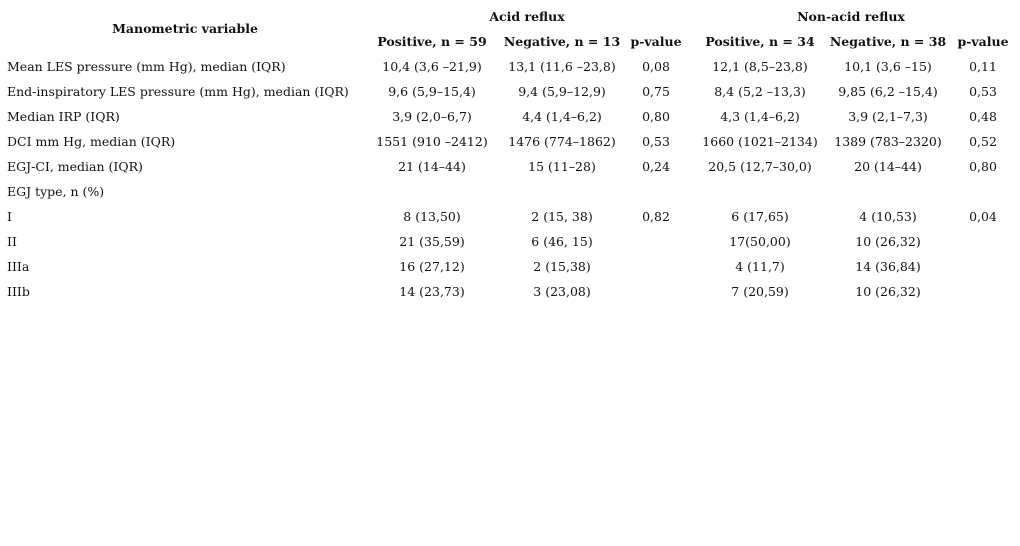 The height and width of the screenshot is (546, 1020). What do you see at coordinates (432, 166) in the screenshot?
I see `cell: 21 (14–44)` at bounding box center [432, 166].